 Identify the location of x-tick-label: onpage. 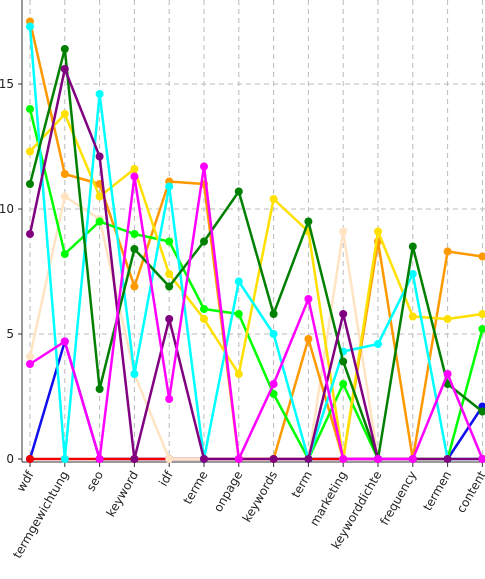
(228, 492).